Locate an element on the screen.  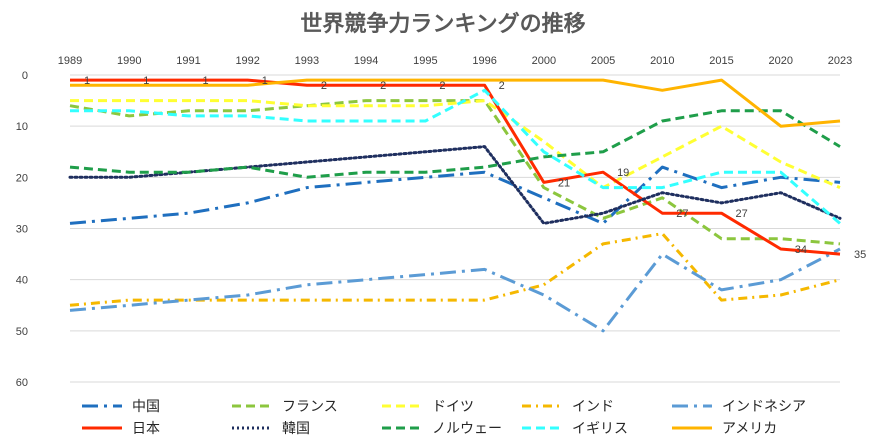
y-tick-label: 10 is located at coordinates (22, 127).